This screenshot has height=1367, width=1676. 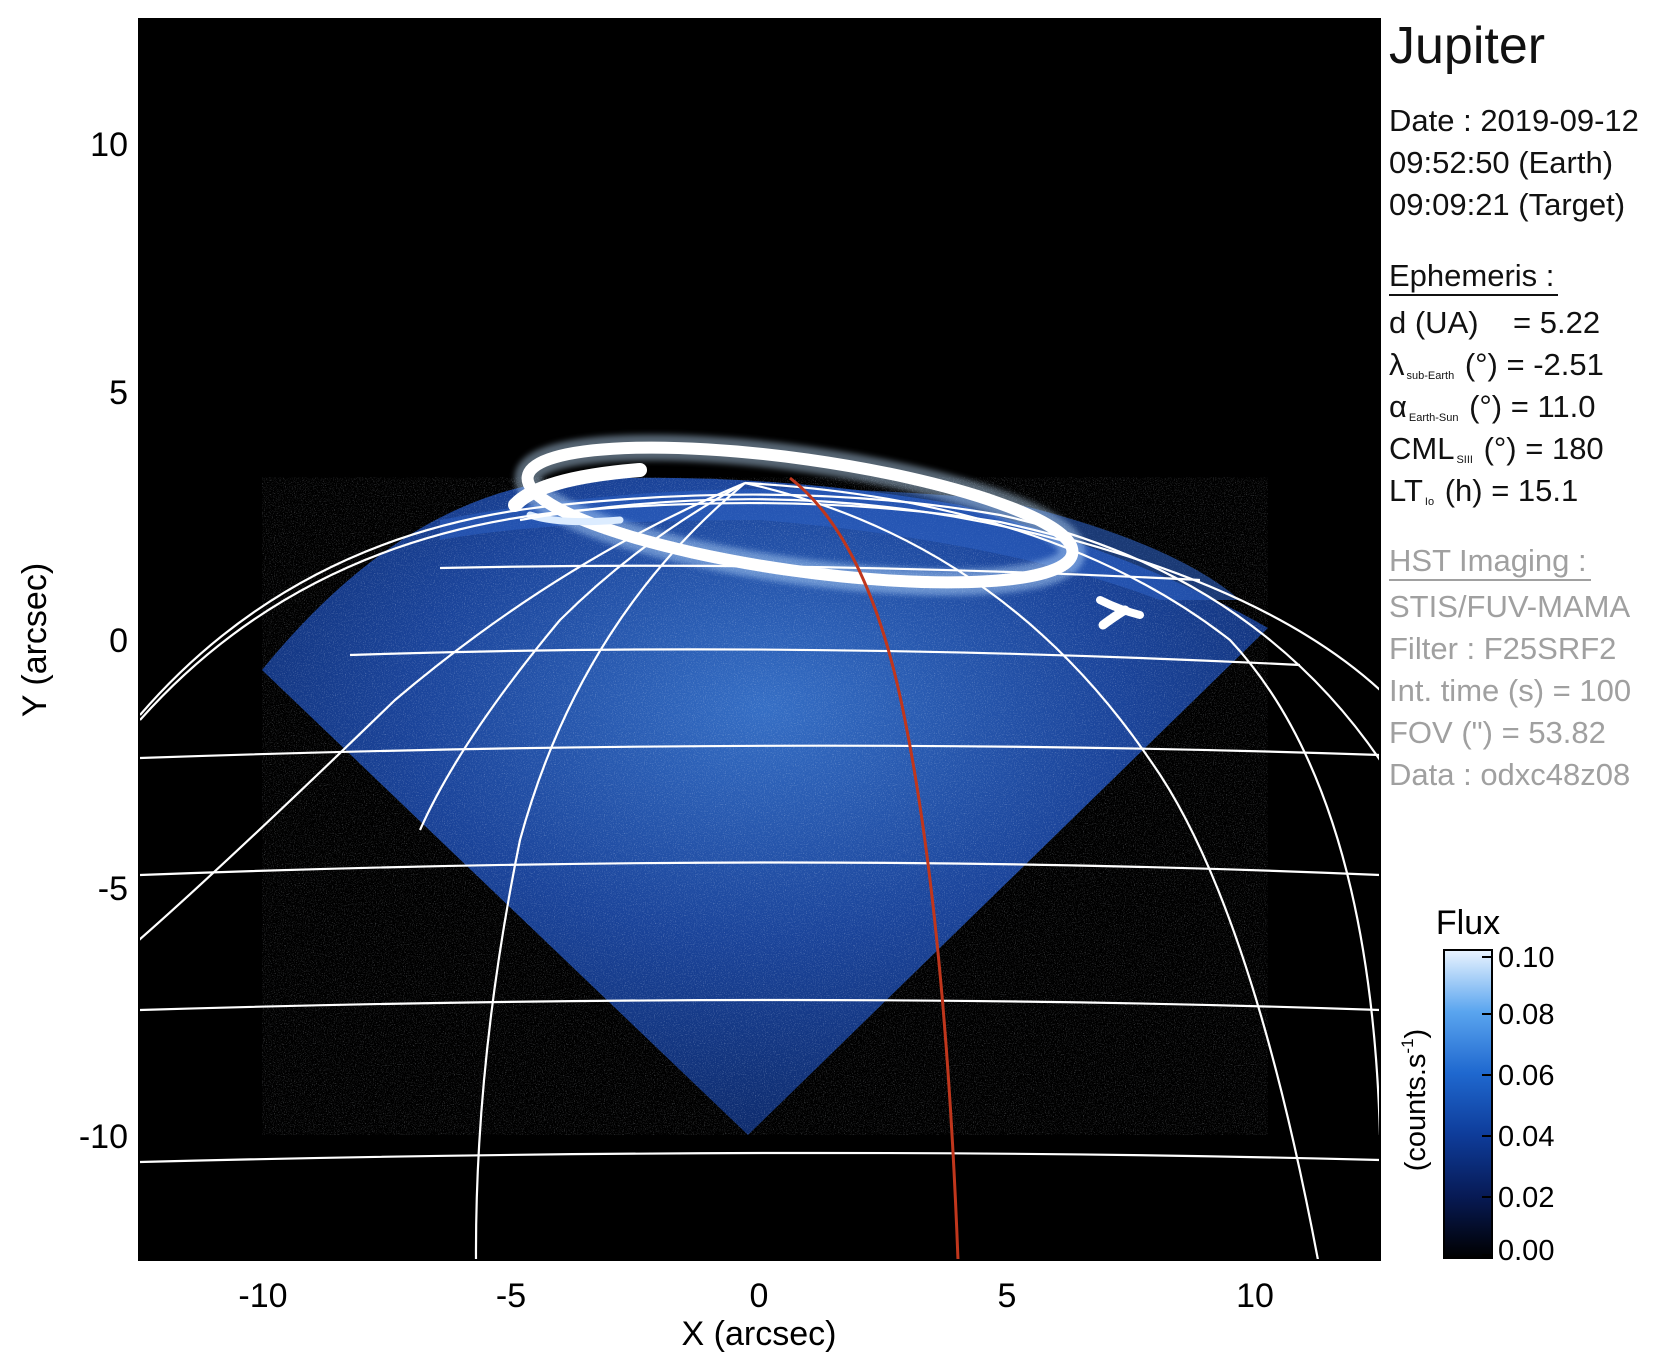 What do you see at coordinates (759, 1255) in the screenshot?
I see `x-axis-ticks` at bounding box center [759, 1255].